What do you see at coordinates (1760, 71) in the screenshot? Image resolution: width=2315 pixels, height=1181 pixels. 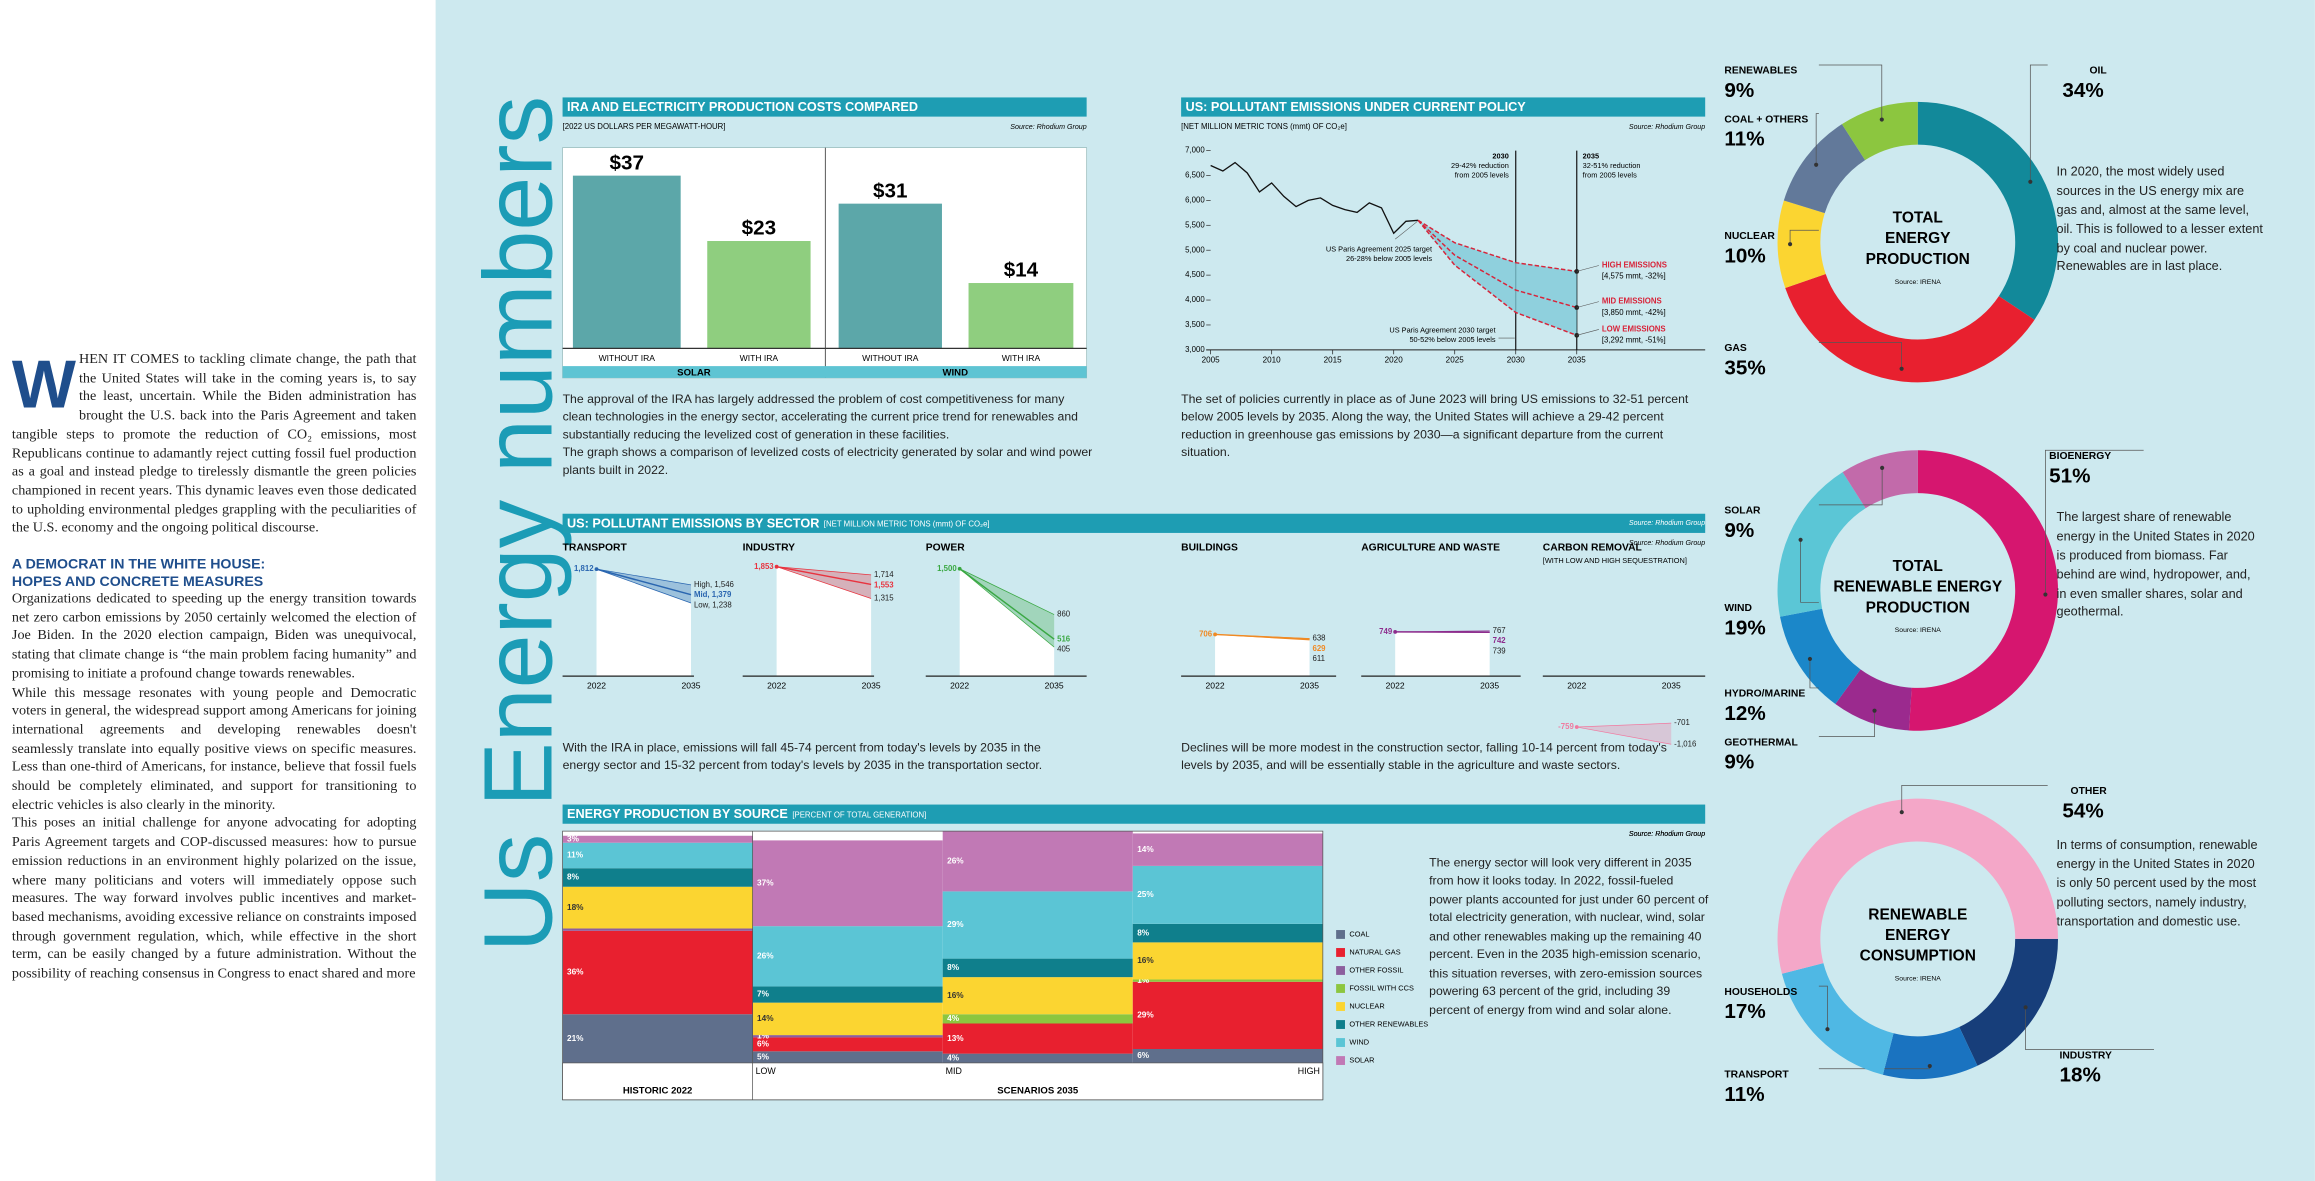 I see `category-label: RENEWABLES` at bounding box center [1760, 71].